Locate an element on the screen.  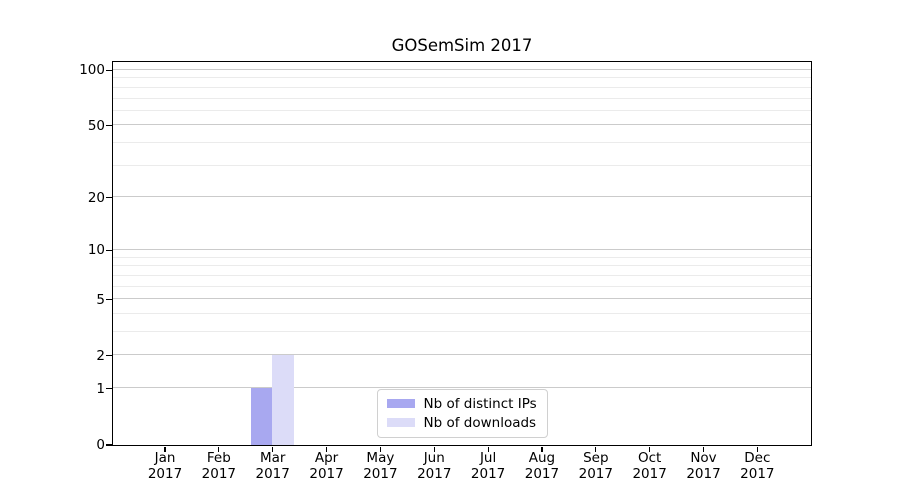
month-name: Jul is located at coordinates (488, 458).